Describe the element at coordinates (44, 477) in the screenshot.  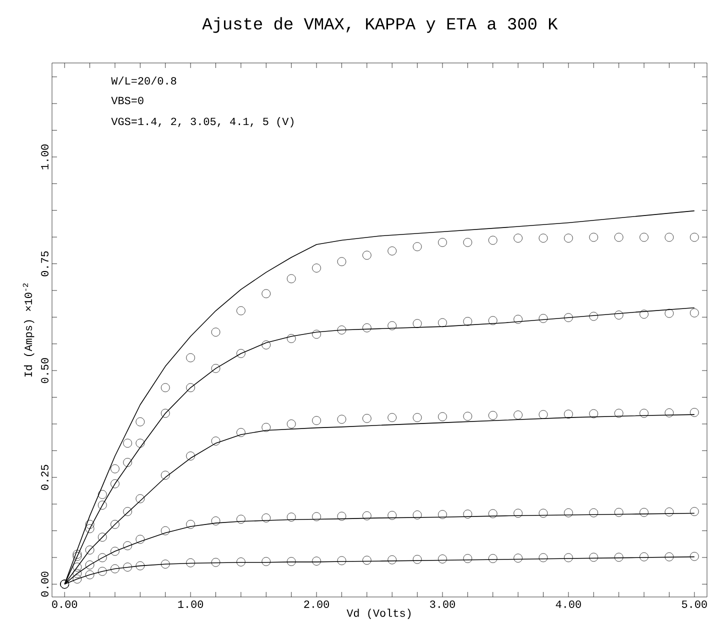
I see `y-tick-label: 0.25` at that location.